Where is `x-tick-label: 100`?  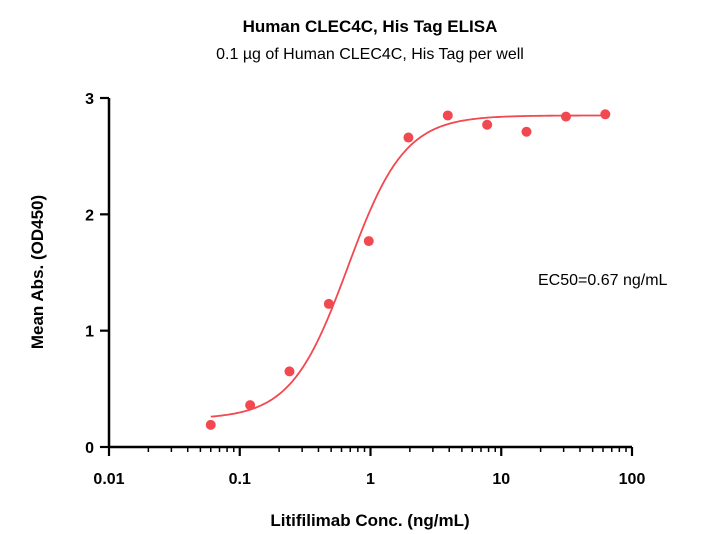 x-tick-label: 100 is located at coordinates (632, 479).